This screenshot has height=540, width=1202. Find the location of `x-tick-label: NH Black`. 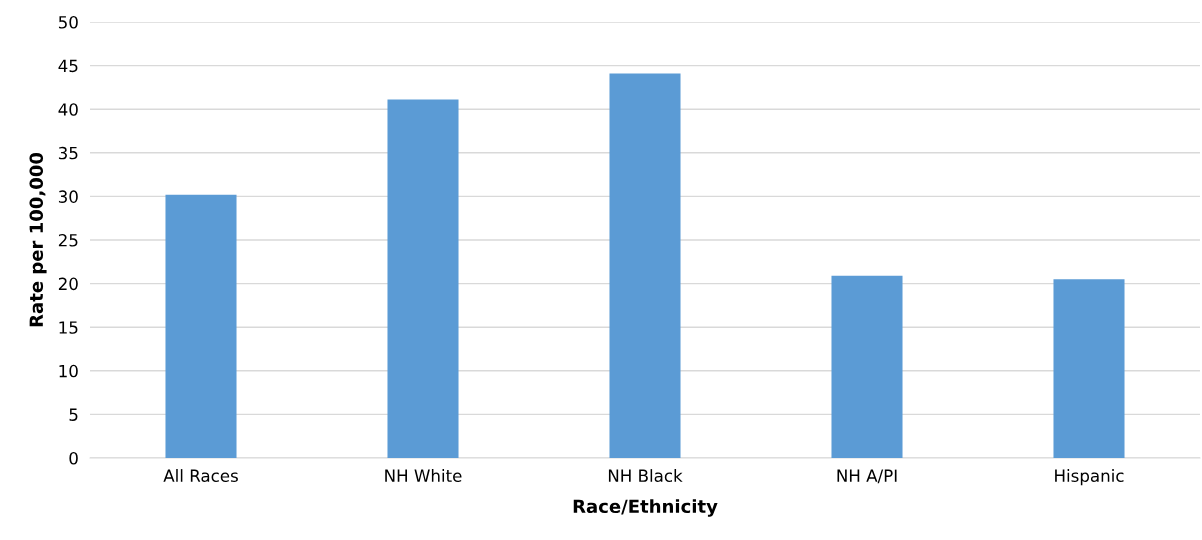

x-tick-label: NH Black is located at coordinates (645, 476).